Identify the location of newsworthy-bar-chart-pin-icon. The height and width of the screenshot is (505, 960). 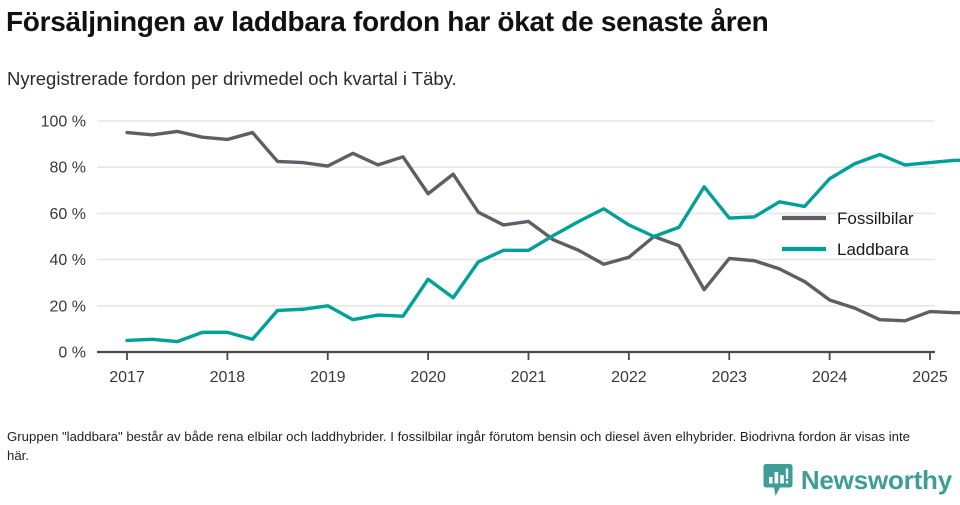
(778, 480).